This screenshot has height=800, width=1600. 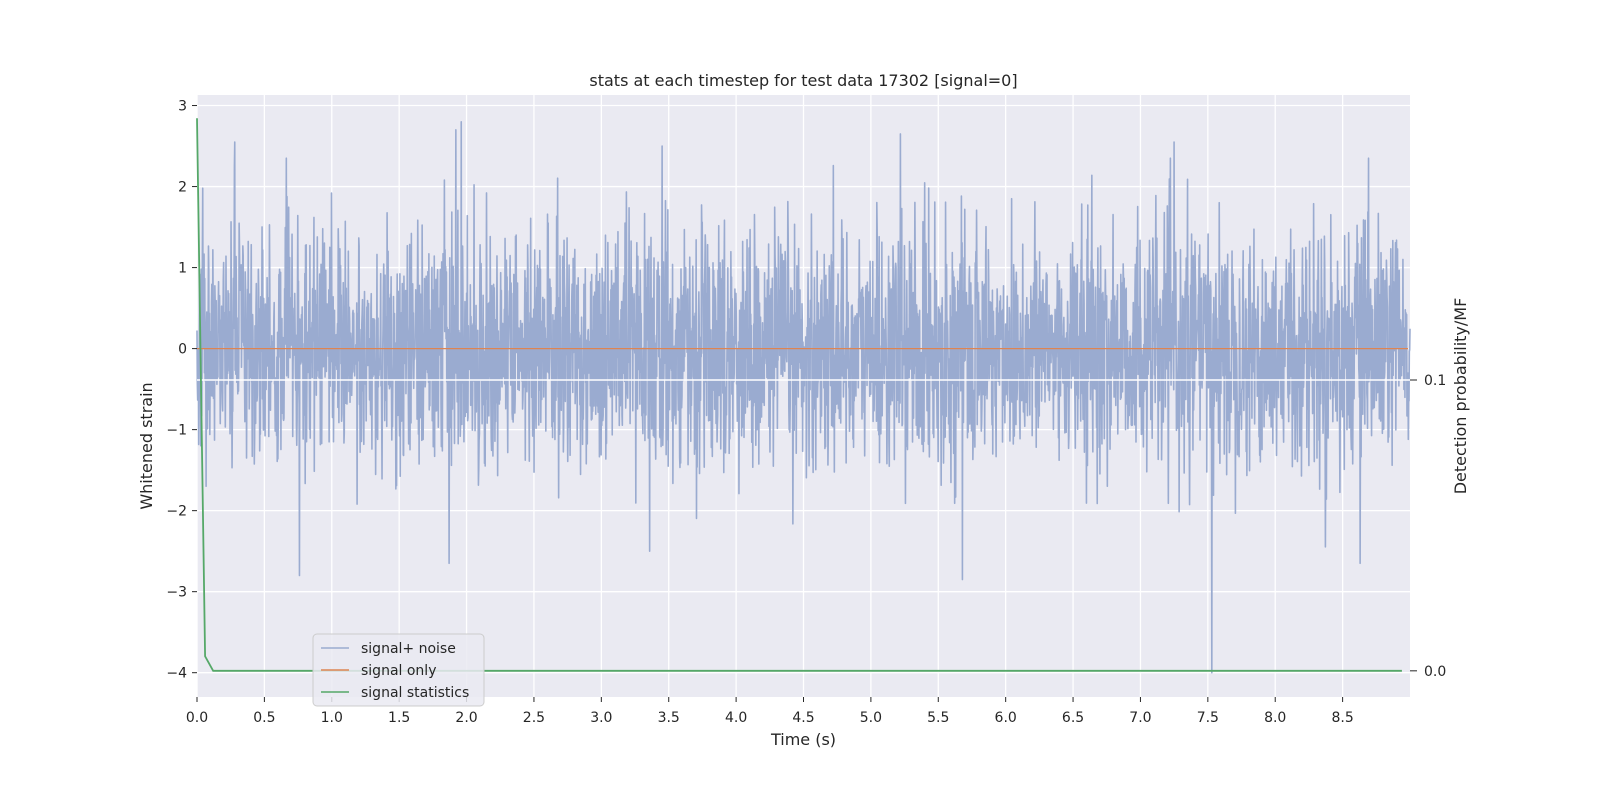 What do you see at coordinates (146, 445) in the screenshot?
I see `y-axis-label: Whitened strain` at bounding box center [146, 445].